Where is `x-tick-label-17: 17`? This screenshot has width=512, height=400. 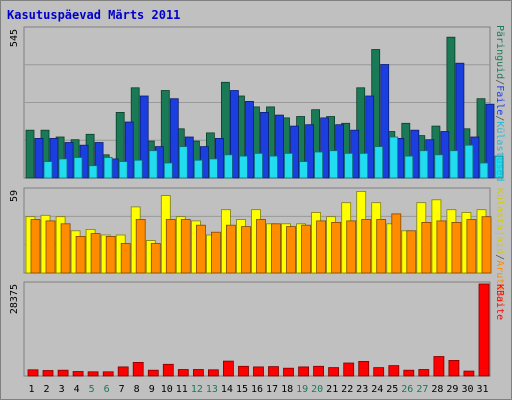 x-tick-label-17: 17 is located at coordinates (272, 389).